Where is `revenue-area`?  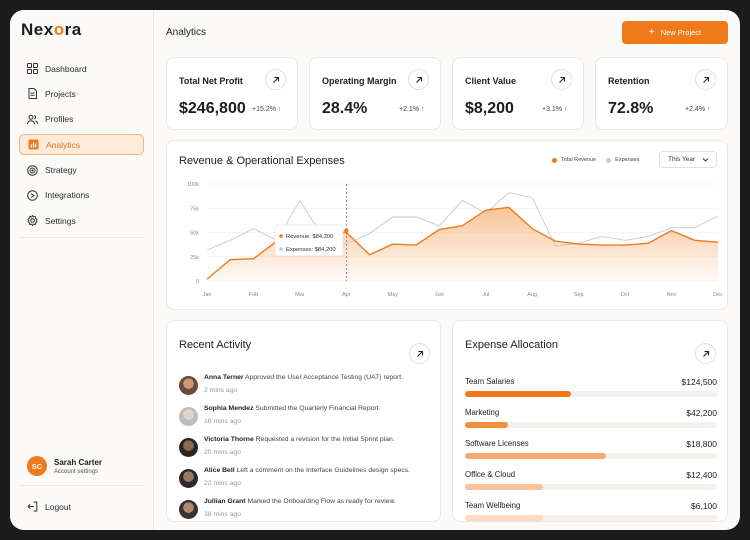
revenue-area is located at coordinates (462, 244).